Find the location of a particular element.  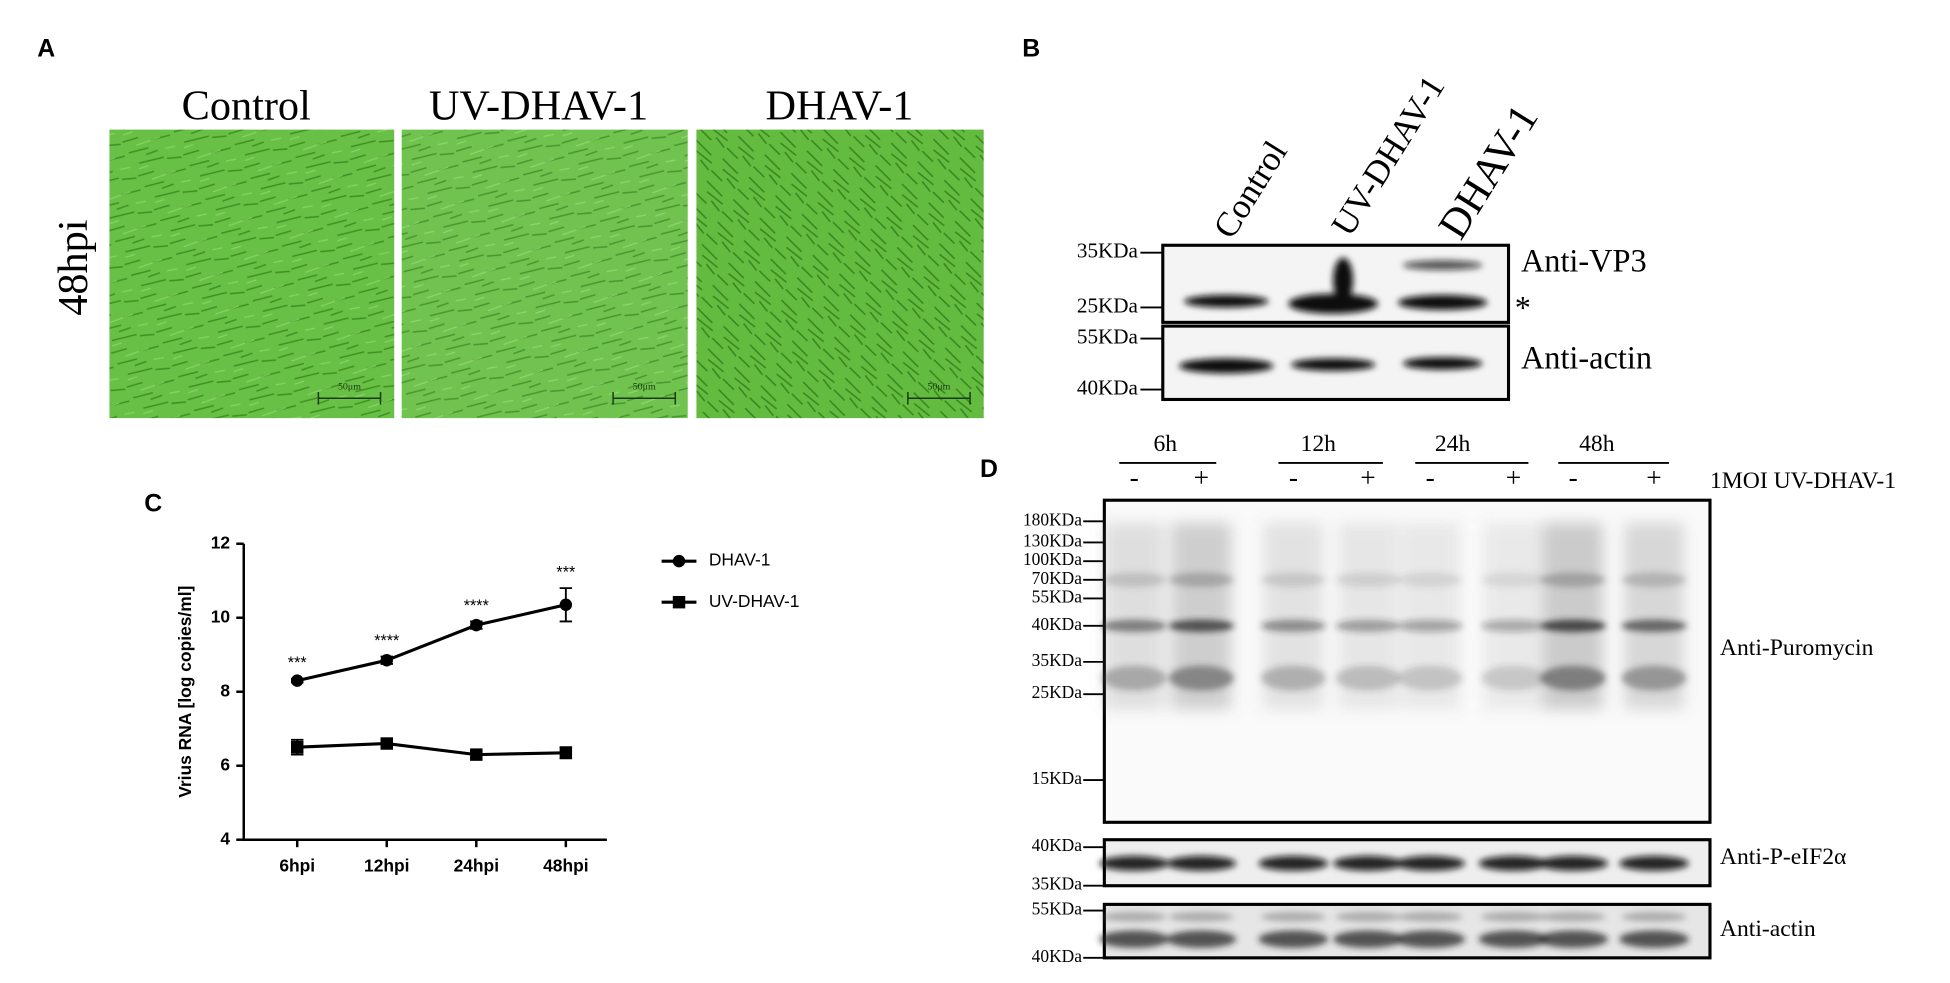

smears is located at coordinates (1394, 616).